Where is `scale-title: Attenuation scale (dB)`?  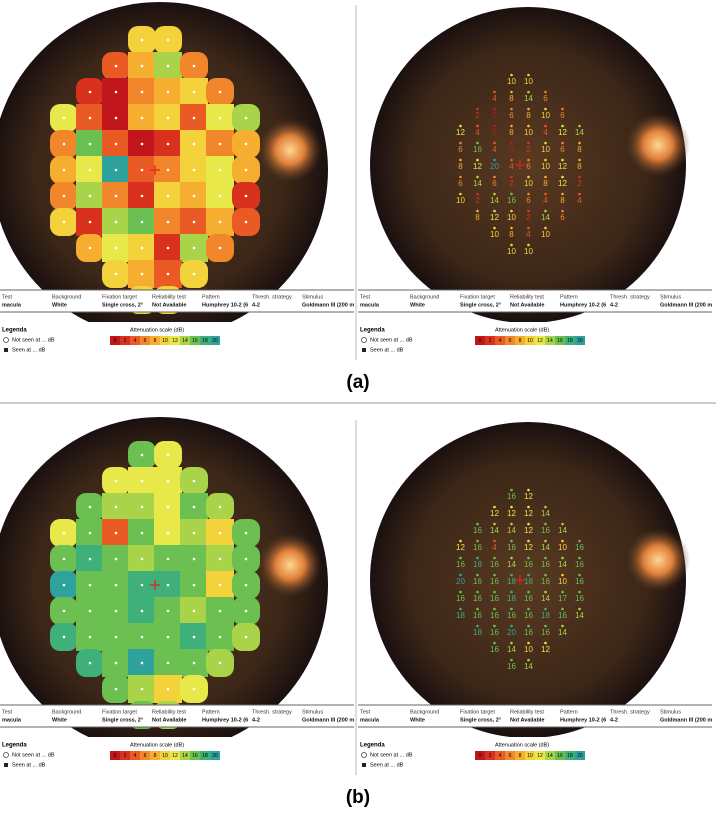 scale-title: Attenuation scale (dB) is located at coordinates (522, 745).